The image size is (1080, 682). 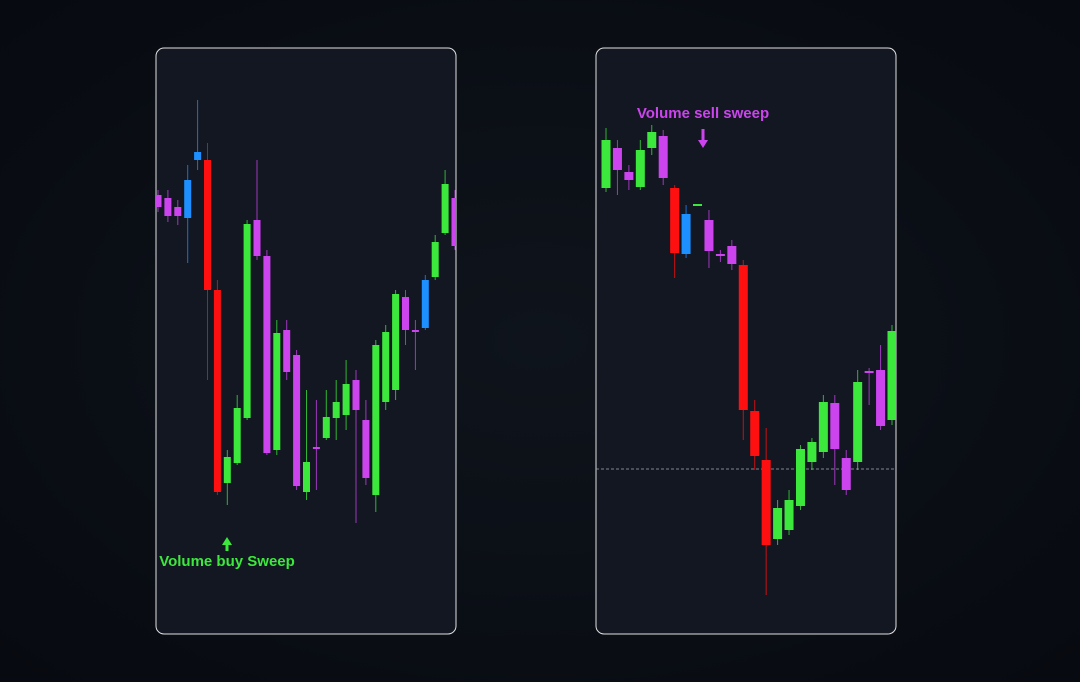 What do you see at coordinates (227, 544) in the screenshot?
I see `arrow-up` at bounding box center [227, 544].